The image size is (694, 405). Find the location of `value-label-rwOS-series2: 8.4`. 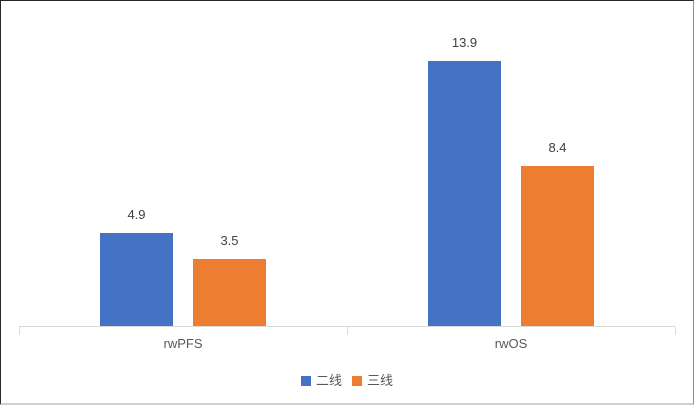

value-label-rwOS-series2: 8.4 is located at coordinates (557, 147).